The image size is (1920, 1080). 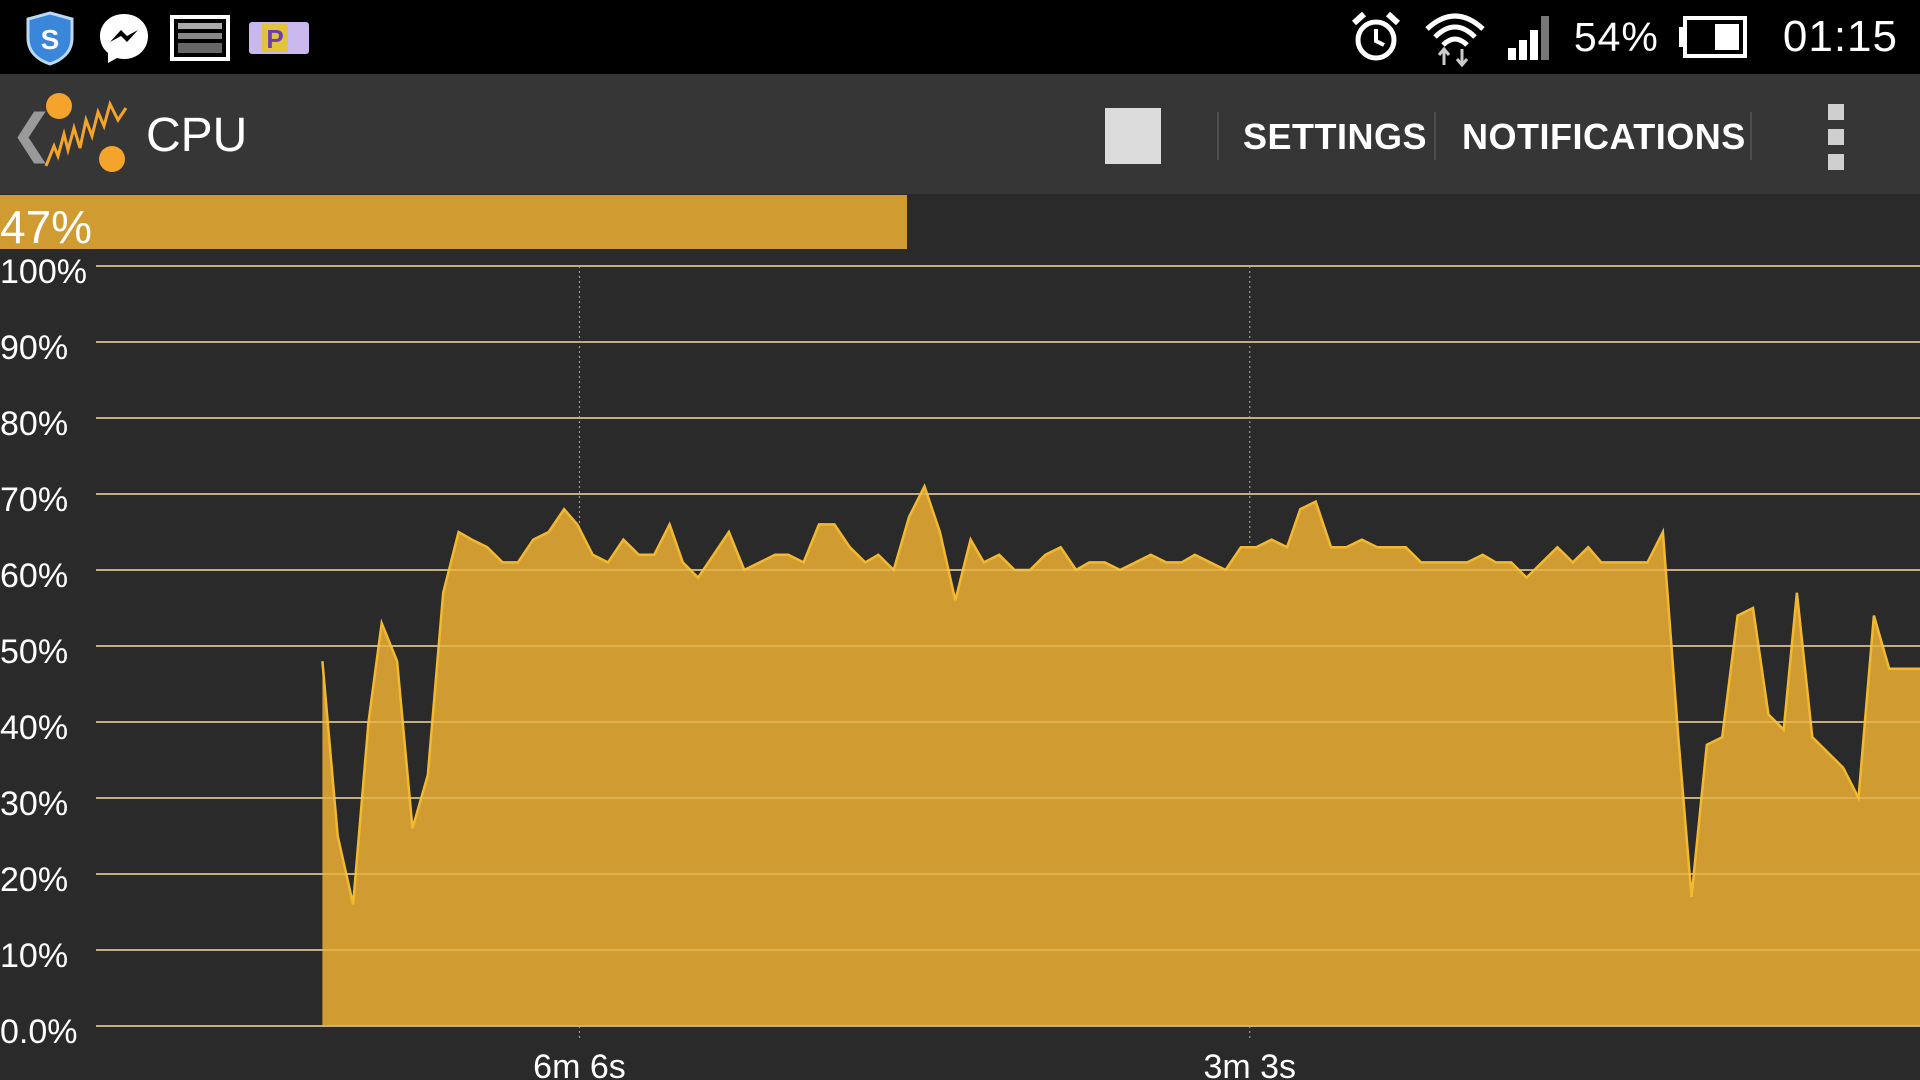 I want to click on y-tick-label: 40%, so click(x=34, y=728).